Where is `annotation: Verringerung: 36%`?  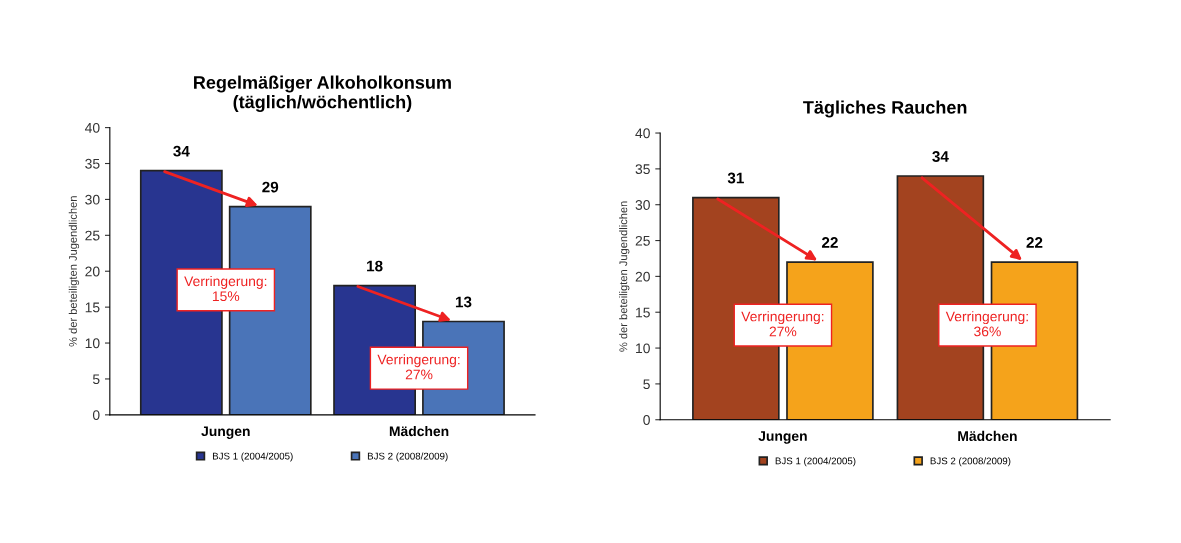
annotation: Verringerung: 36% is located at coordinates (986, 324).